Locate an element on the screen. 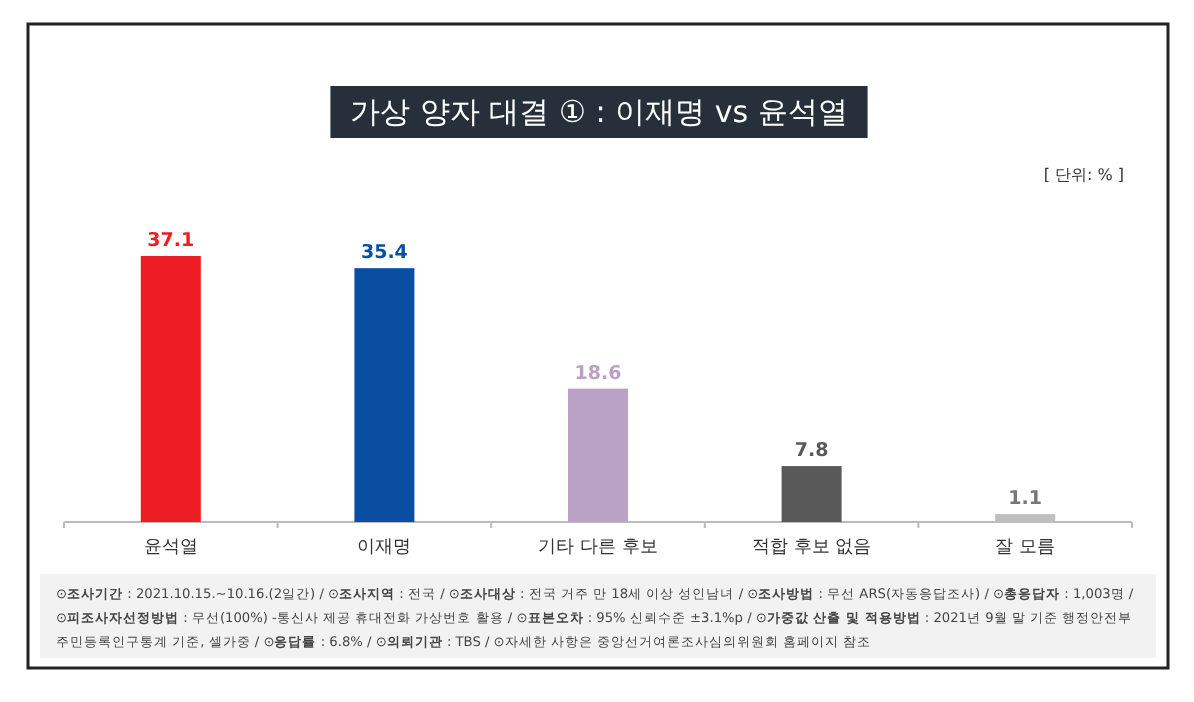 This screenshot has width=1194, height=702. x-tick-label: 잘 모름 is located at coordinates (1025, 548).